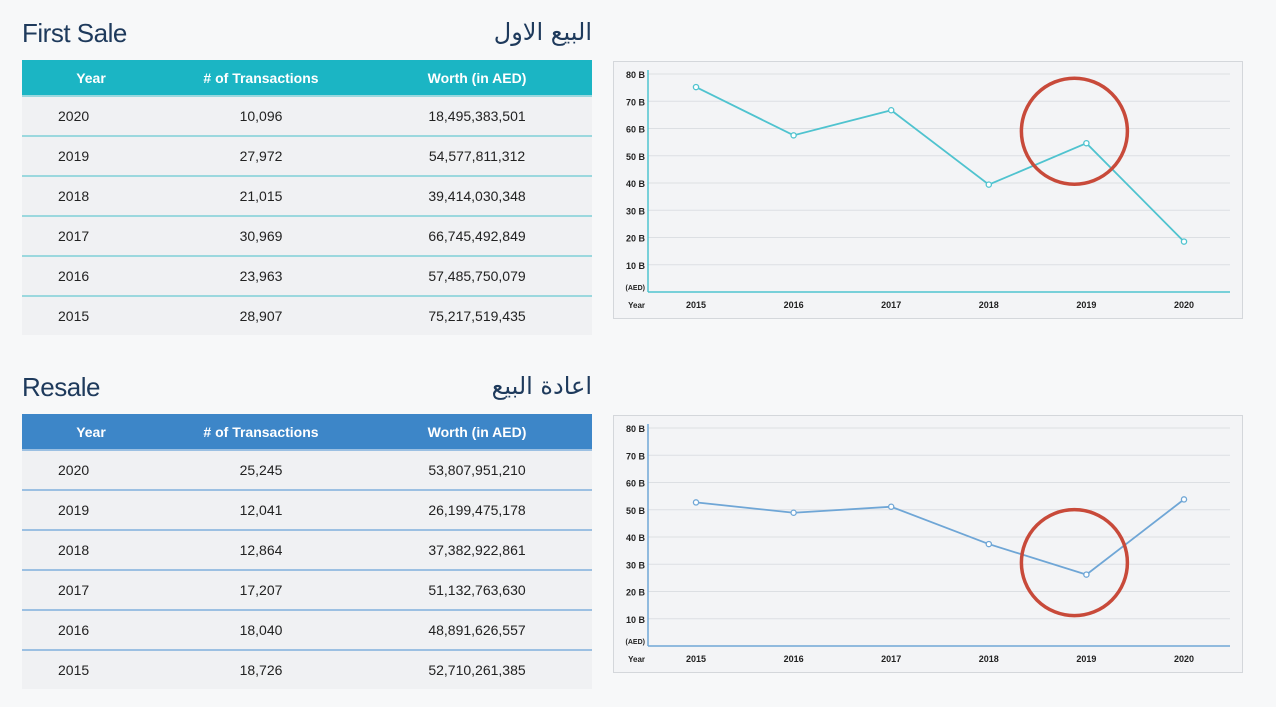 The width and height of the screenshot is (1276, 707). I want to click on table-row: 2015 18,726 52,710,261,385, so click(307, 669).